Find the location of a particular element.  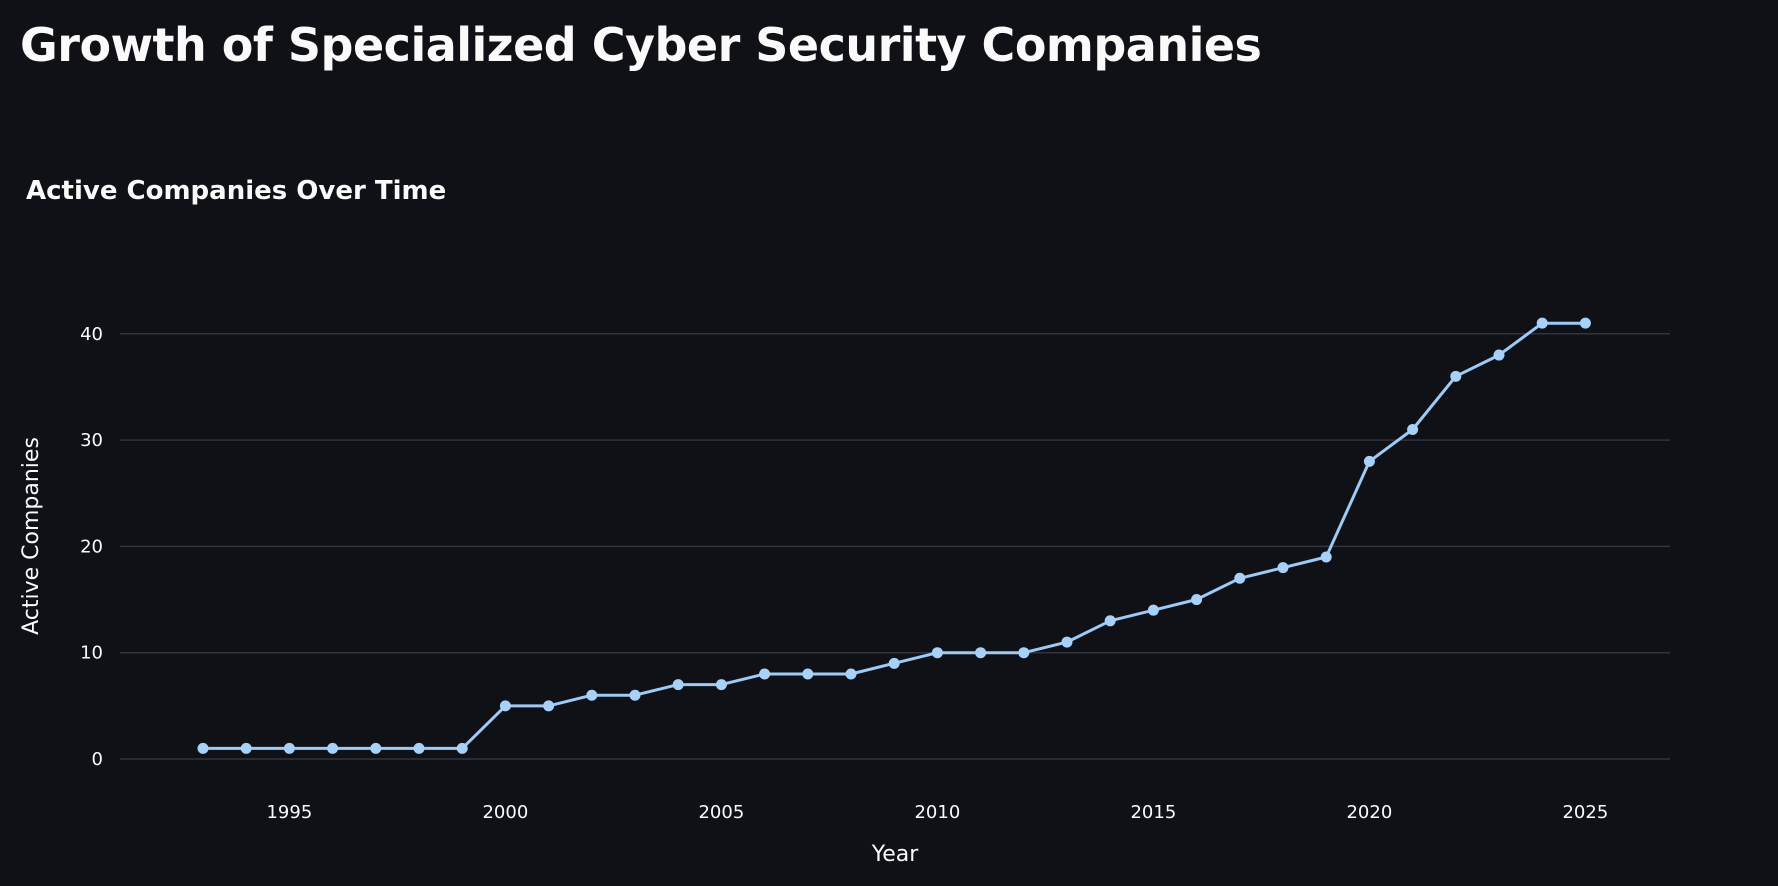

chart-title: Active Companies Over Time is located at coordinates (236, 191).